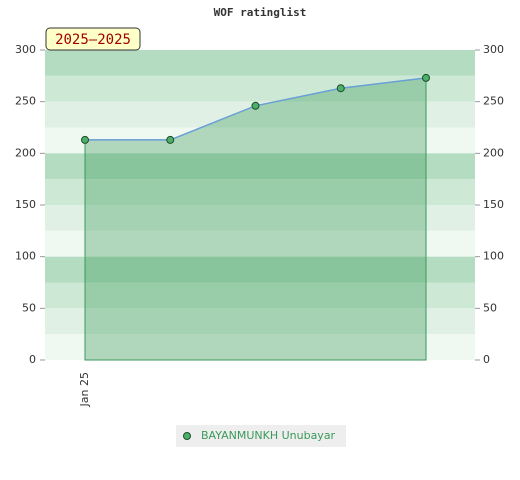  What do you see at coordinates (29, 307) in the screenshot?
I see `y-tick-label: 50` at bounding box center [29, 307].